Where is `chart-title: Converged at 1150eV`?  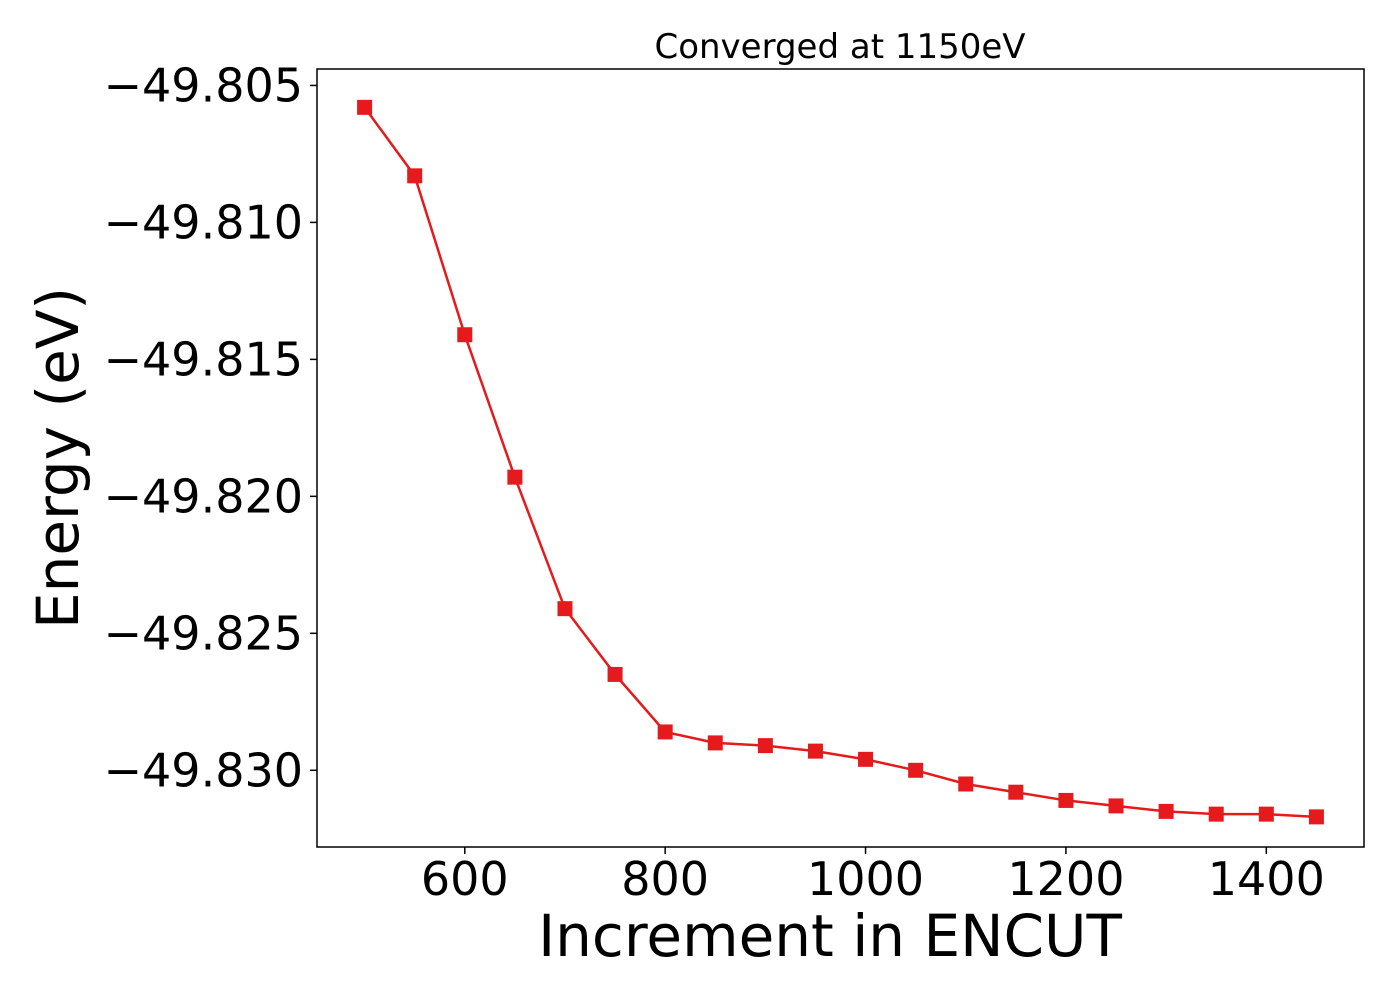 chart-title: Converged at 1150eV is located at coordinates (839, 47).